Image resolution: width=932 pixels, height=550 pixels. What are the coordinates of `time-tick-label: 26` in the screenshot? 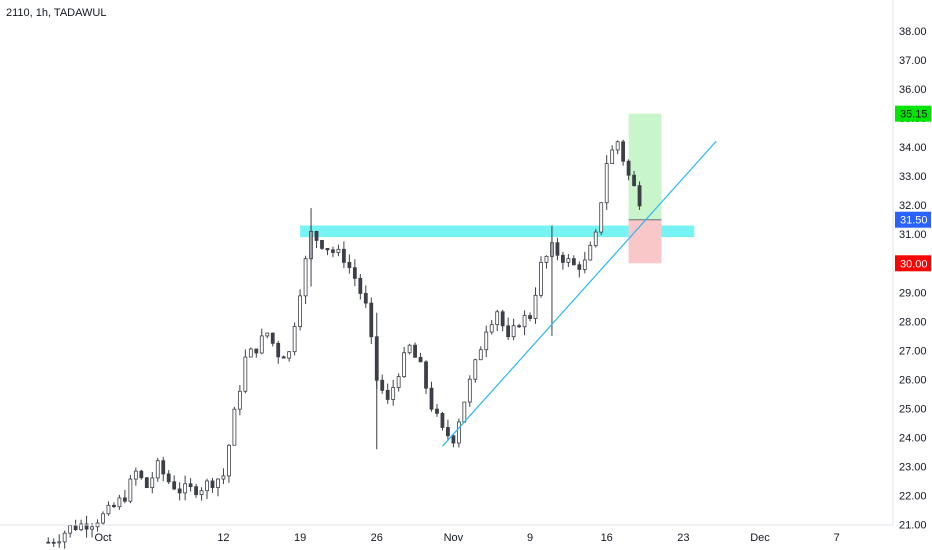 It's located at (377, 538).